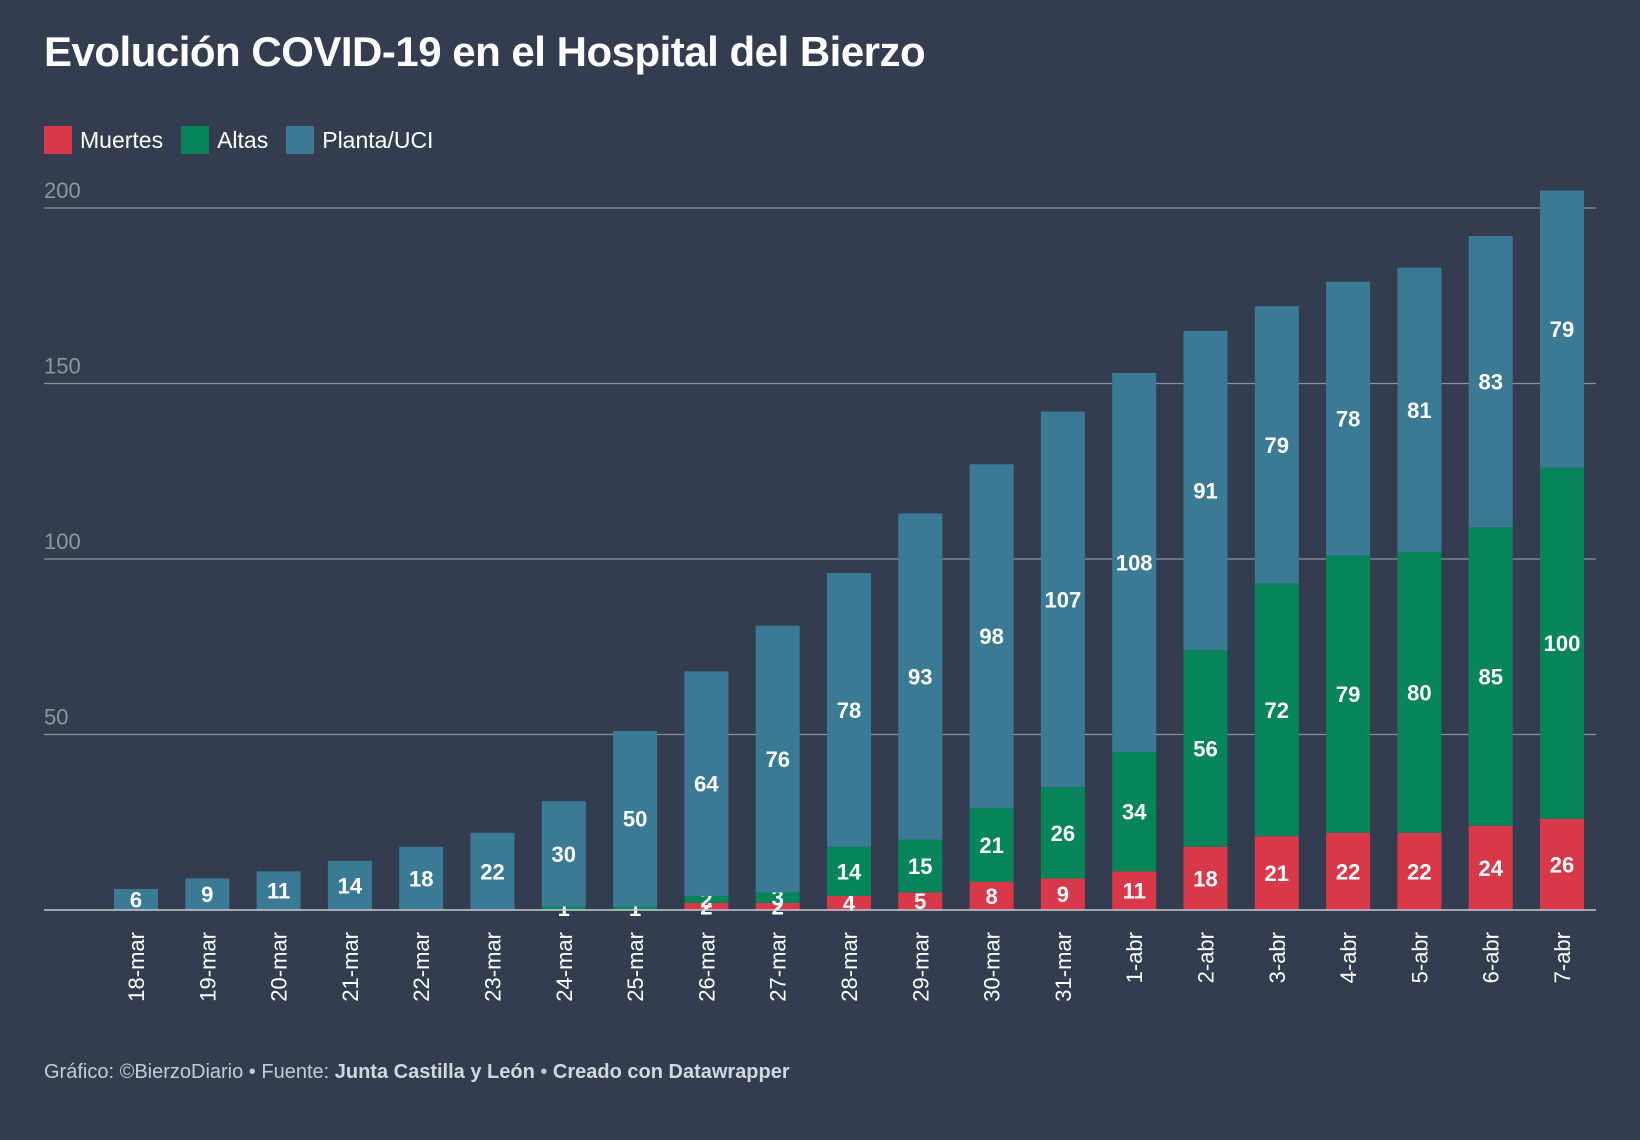 The width and height of the screenshot is (1640, 1140). I want to click on chart-legend: Muertes Altas Planta/UCI, so click(238, 140).